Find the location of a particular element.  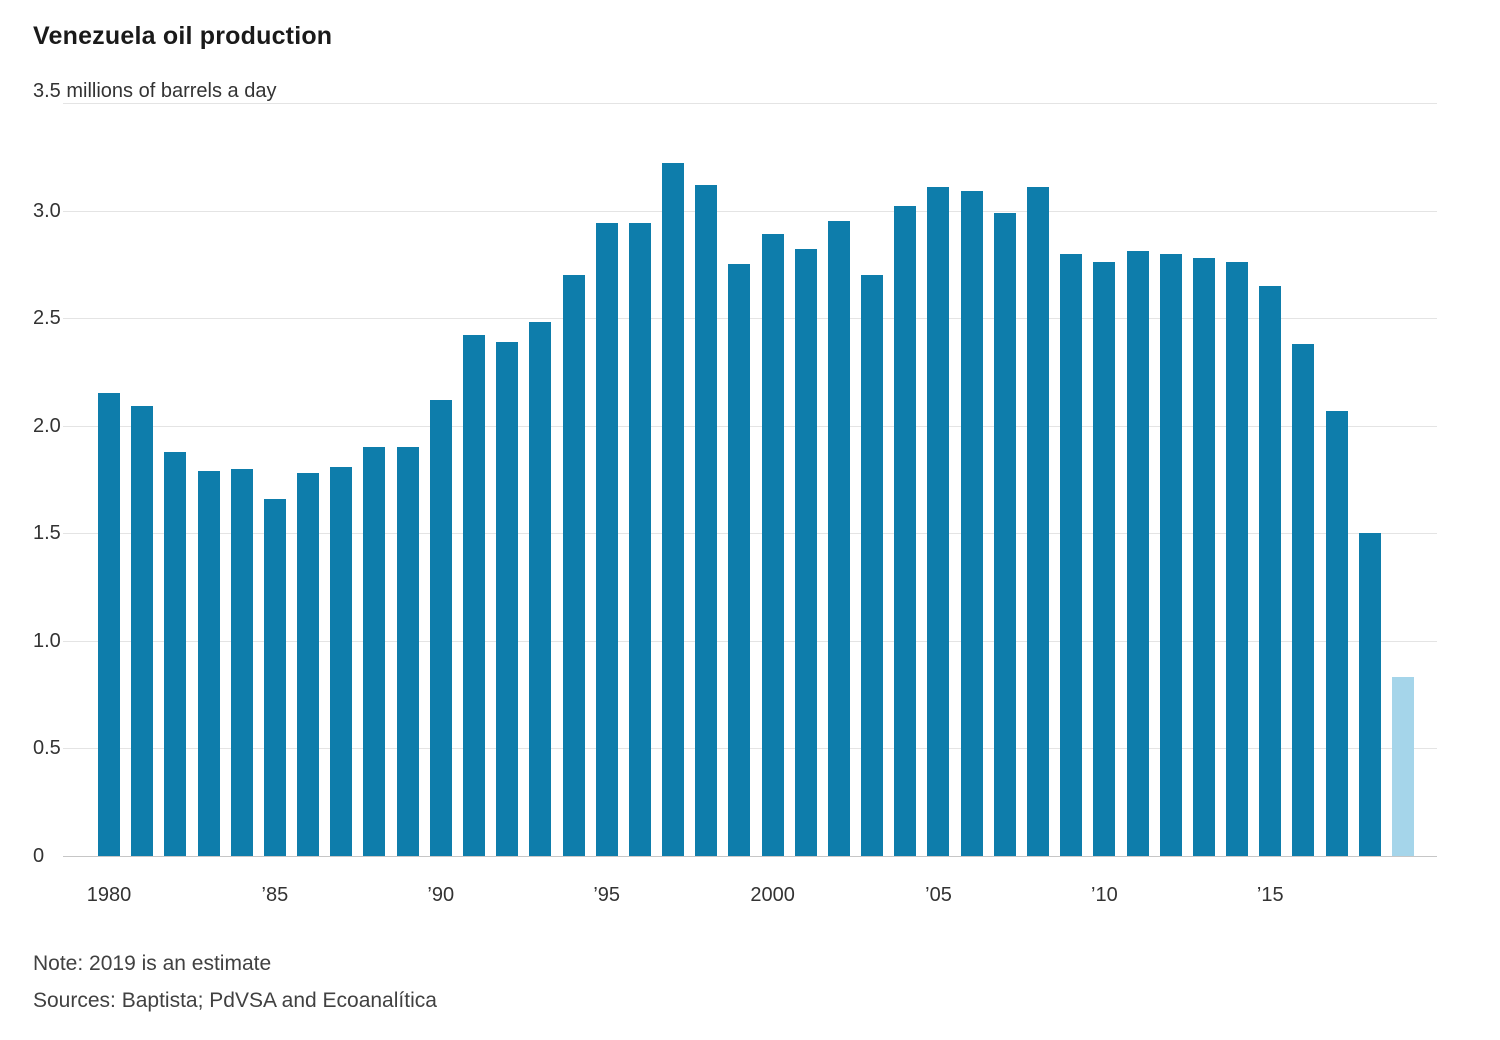

bar-2019 is located at coordinates (1403, 766).